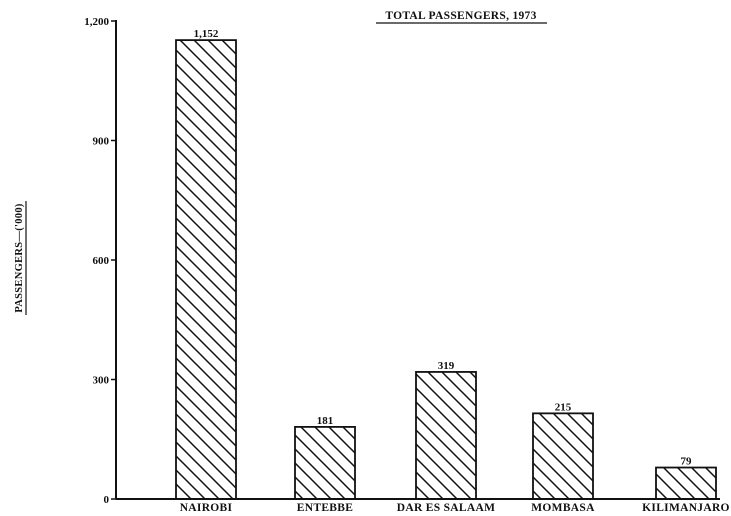 The height and width of the screenshot is (516, 731). What do you see at coordinates (686, 508) in the screenshot?
I see `x-category-label: KILIMANJARO` at bounding box center [686, 508].